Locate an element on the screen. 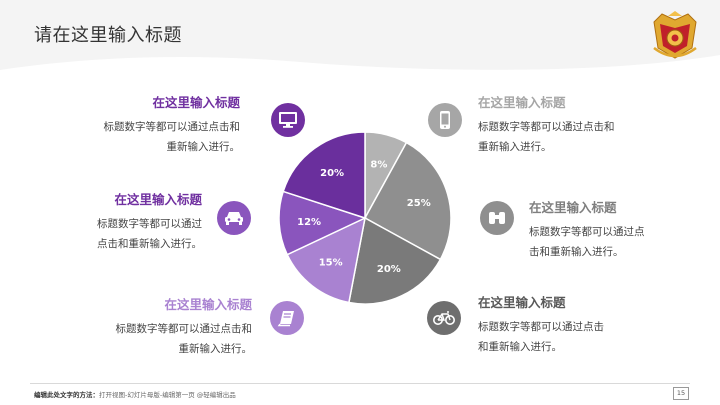 The image size is (720, 405). pie-slice-label: 12% is located at coordinates (309, 222).